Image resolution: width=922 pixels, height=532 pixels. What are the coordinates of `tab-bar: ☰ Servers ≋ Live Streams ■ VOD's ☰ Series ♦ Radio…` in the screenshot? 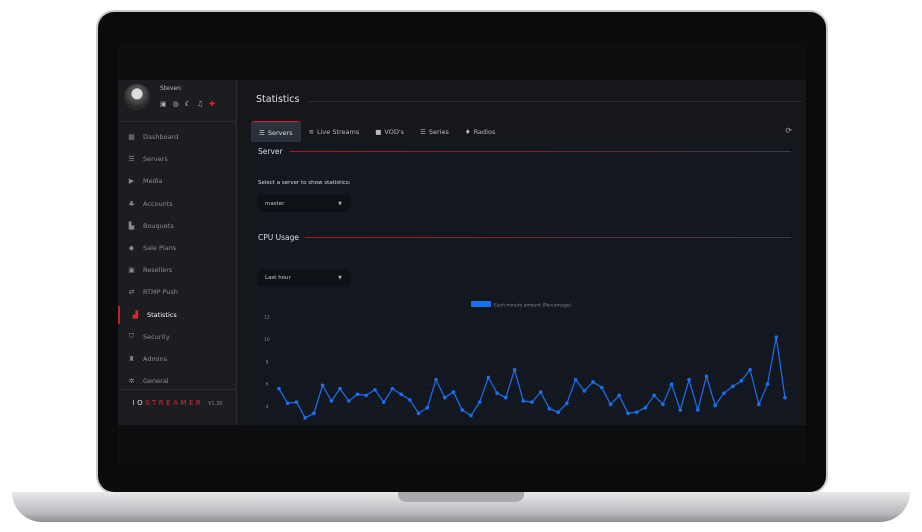 It's located at (524, 132).